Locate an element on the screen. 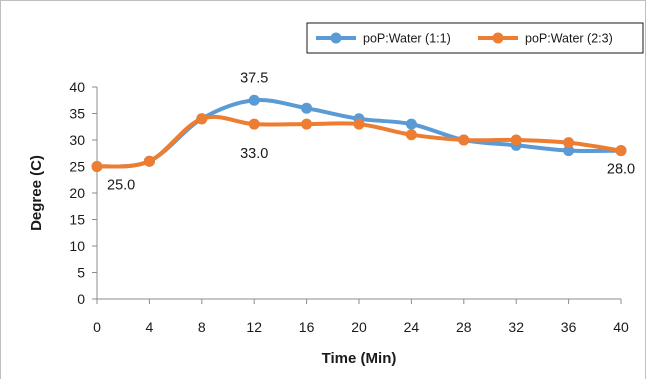 This screenshot has width=646, height=385. y-tick-label: 0 is located at coordinates (81, 299).